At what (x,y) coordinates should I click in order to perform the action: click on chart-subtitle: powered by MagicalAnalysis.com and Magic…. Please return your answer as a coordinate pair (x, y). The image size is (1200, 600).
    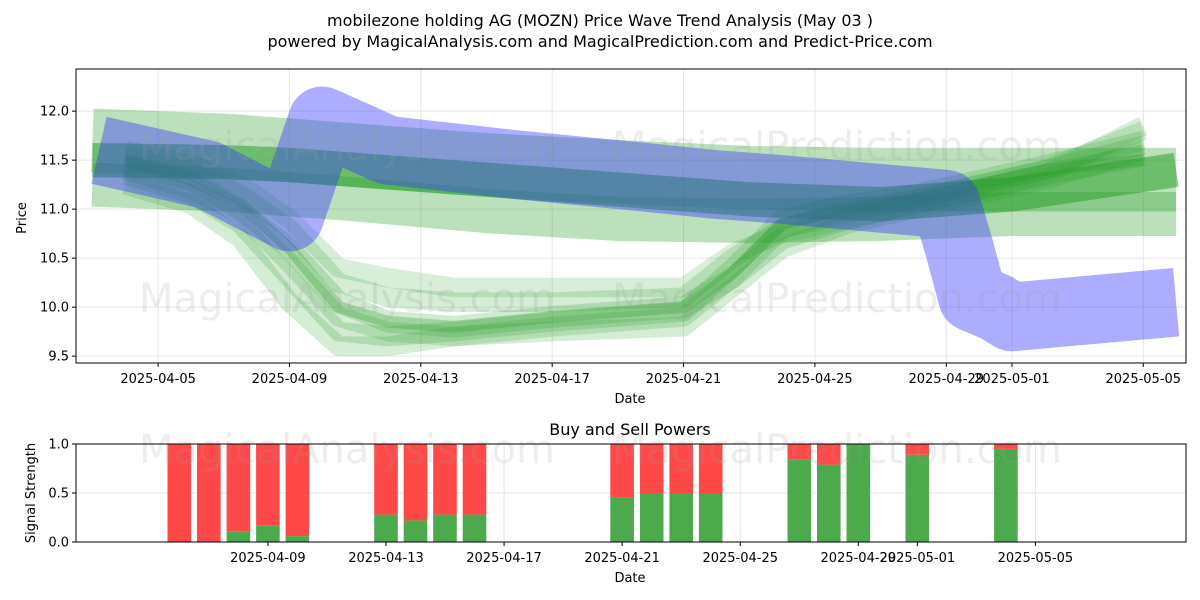
    Looking at the image, I should click on (599, 41).